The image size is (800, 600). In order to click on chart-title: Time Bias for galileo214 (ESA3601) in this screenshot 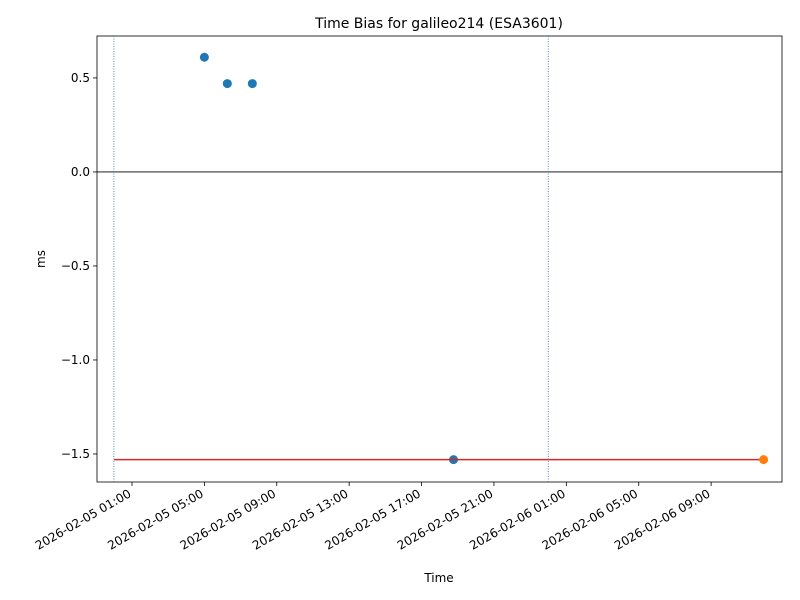, I will do `click(438, 24)`.